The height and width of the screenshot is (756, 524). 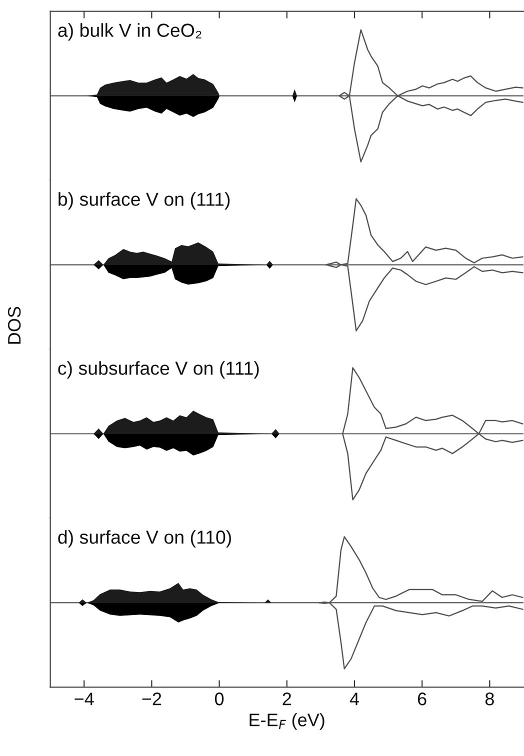 What do you see at coordinates (158, 370) in the screenshot?
I see `chart-title: c) subsurface V on (111)` at bounding box center [158, 370].